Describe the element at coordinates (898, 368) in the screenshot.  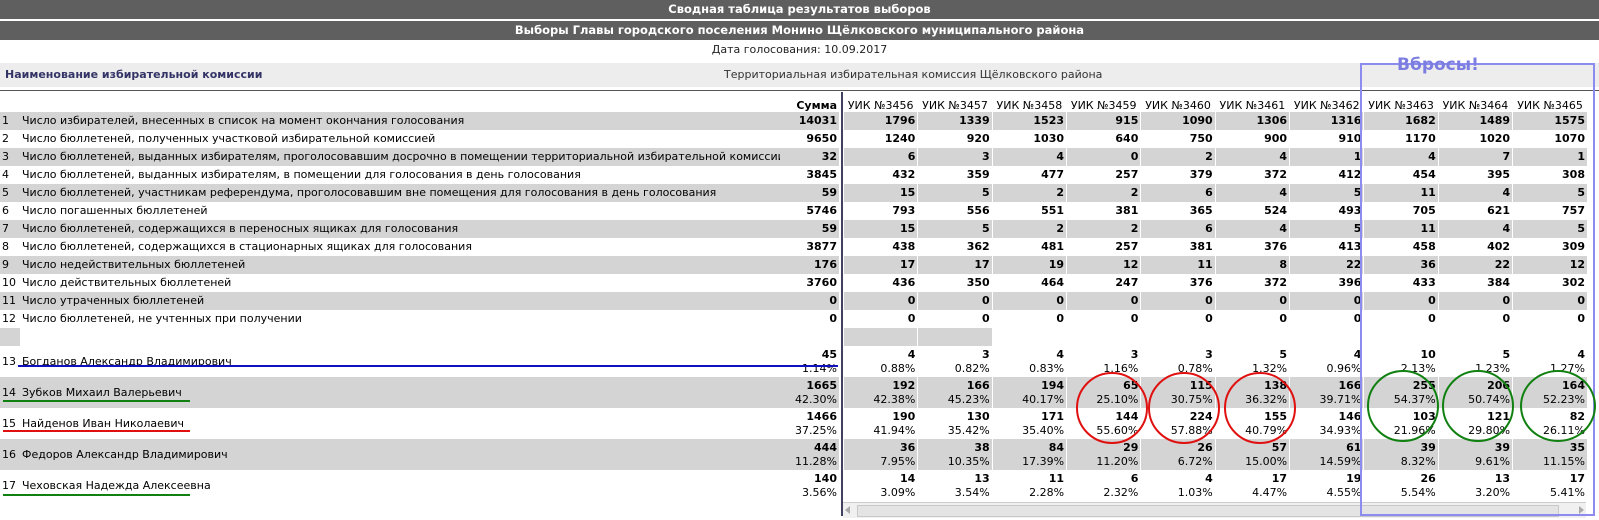
I see `percent: 0.88%` at that location.